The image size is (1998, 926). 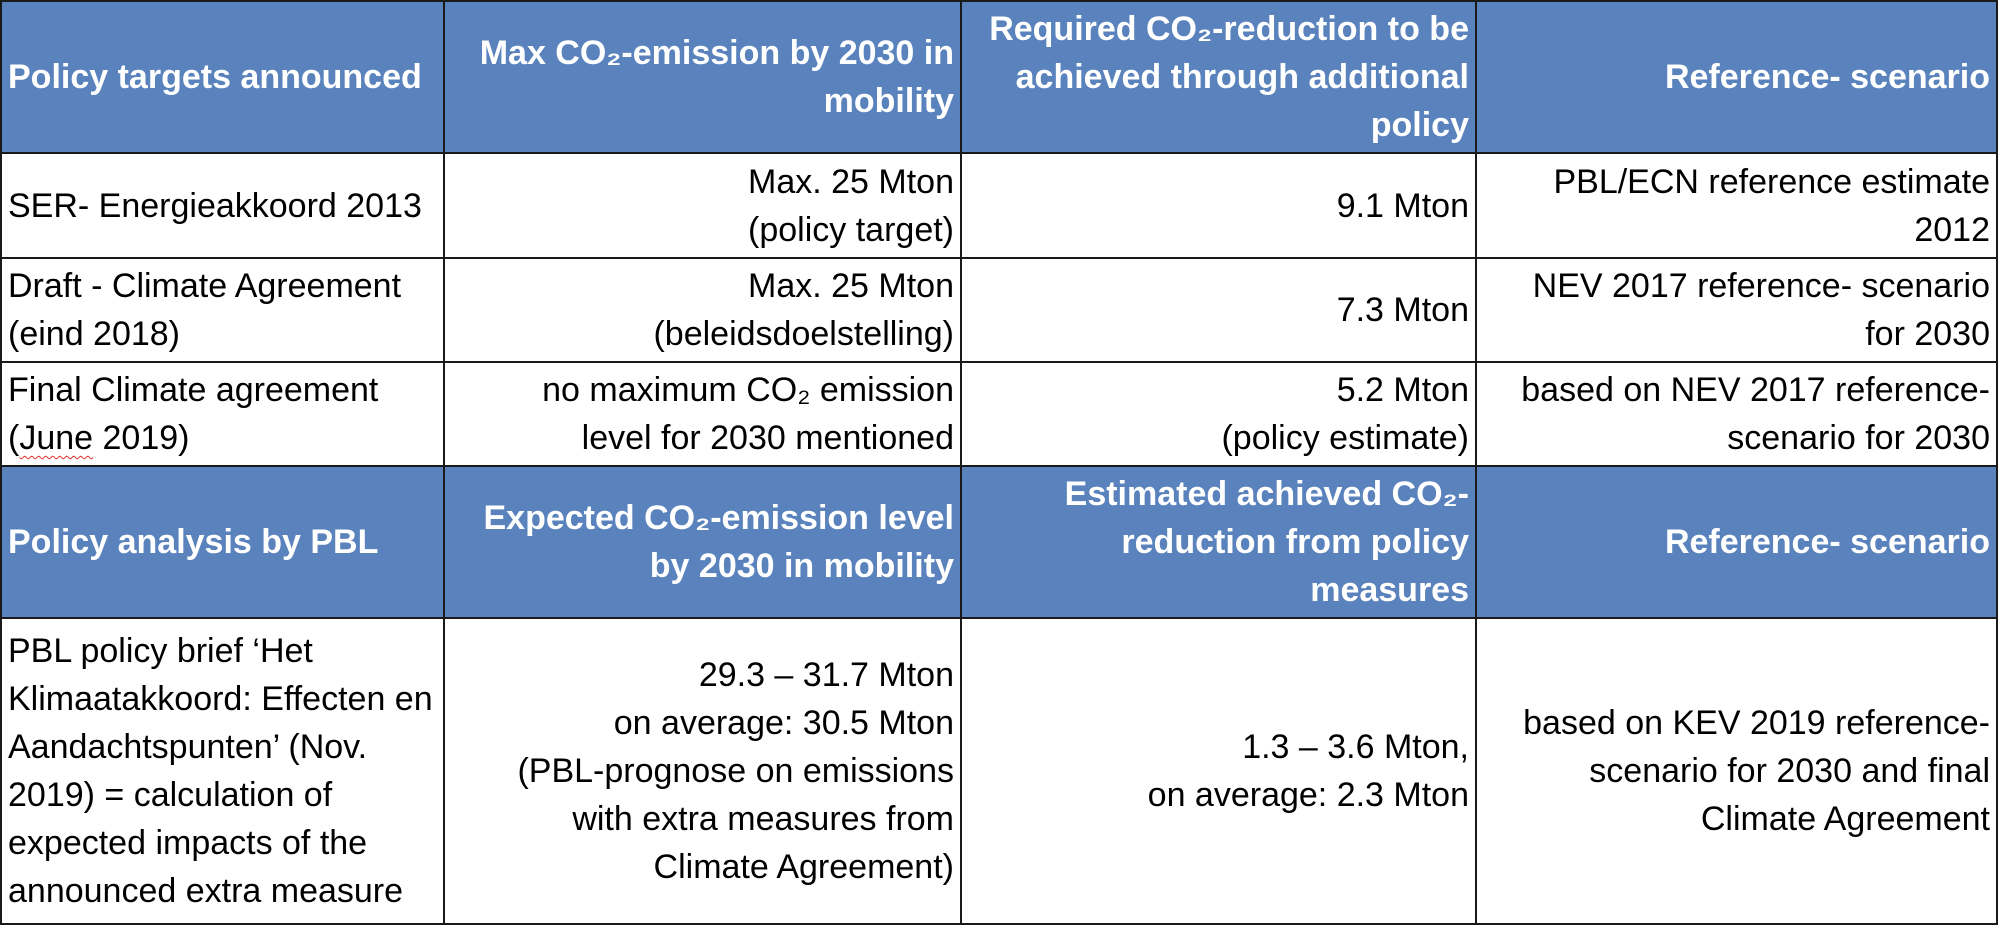 What do you see at coordinates (1736, 77) in the screenshot?
I see `header-reference-scenario: Reference- scenario` at bounding box center [1736, 77].